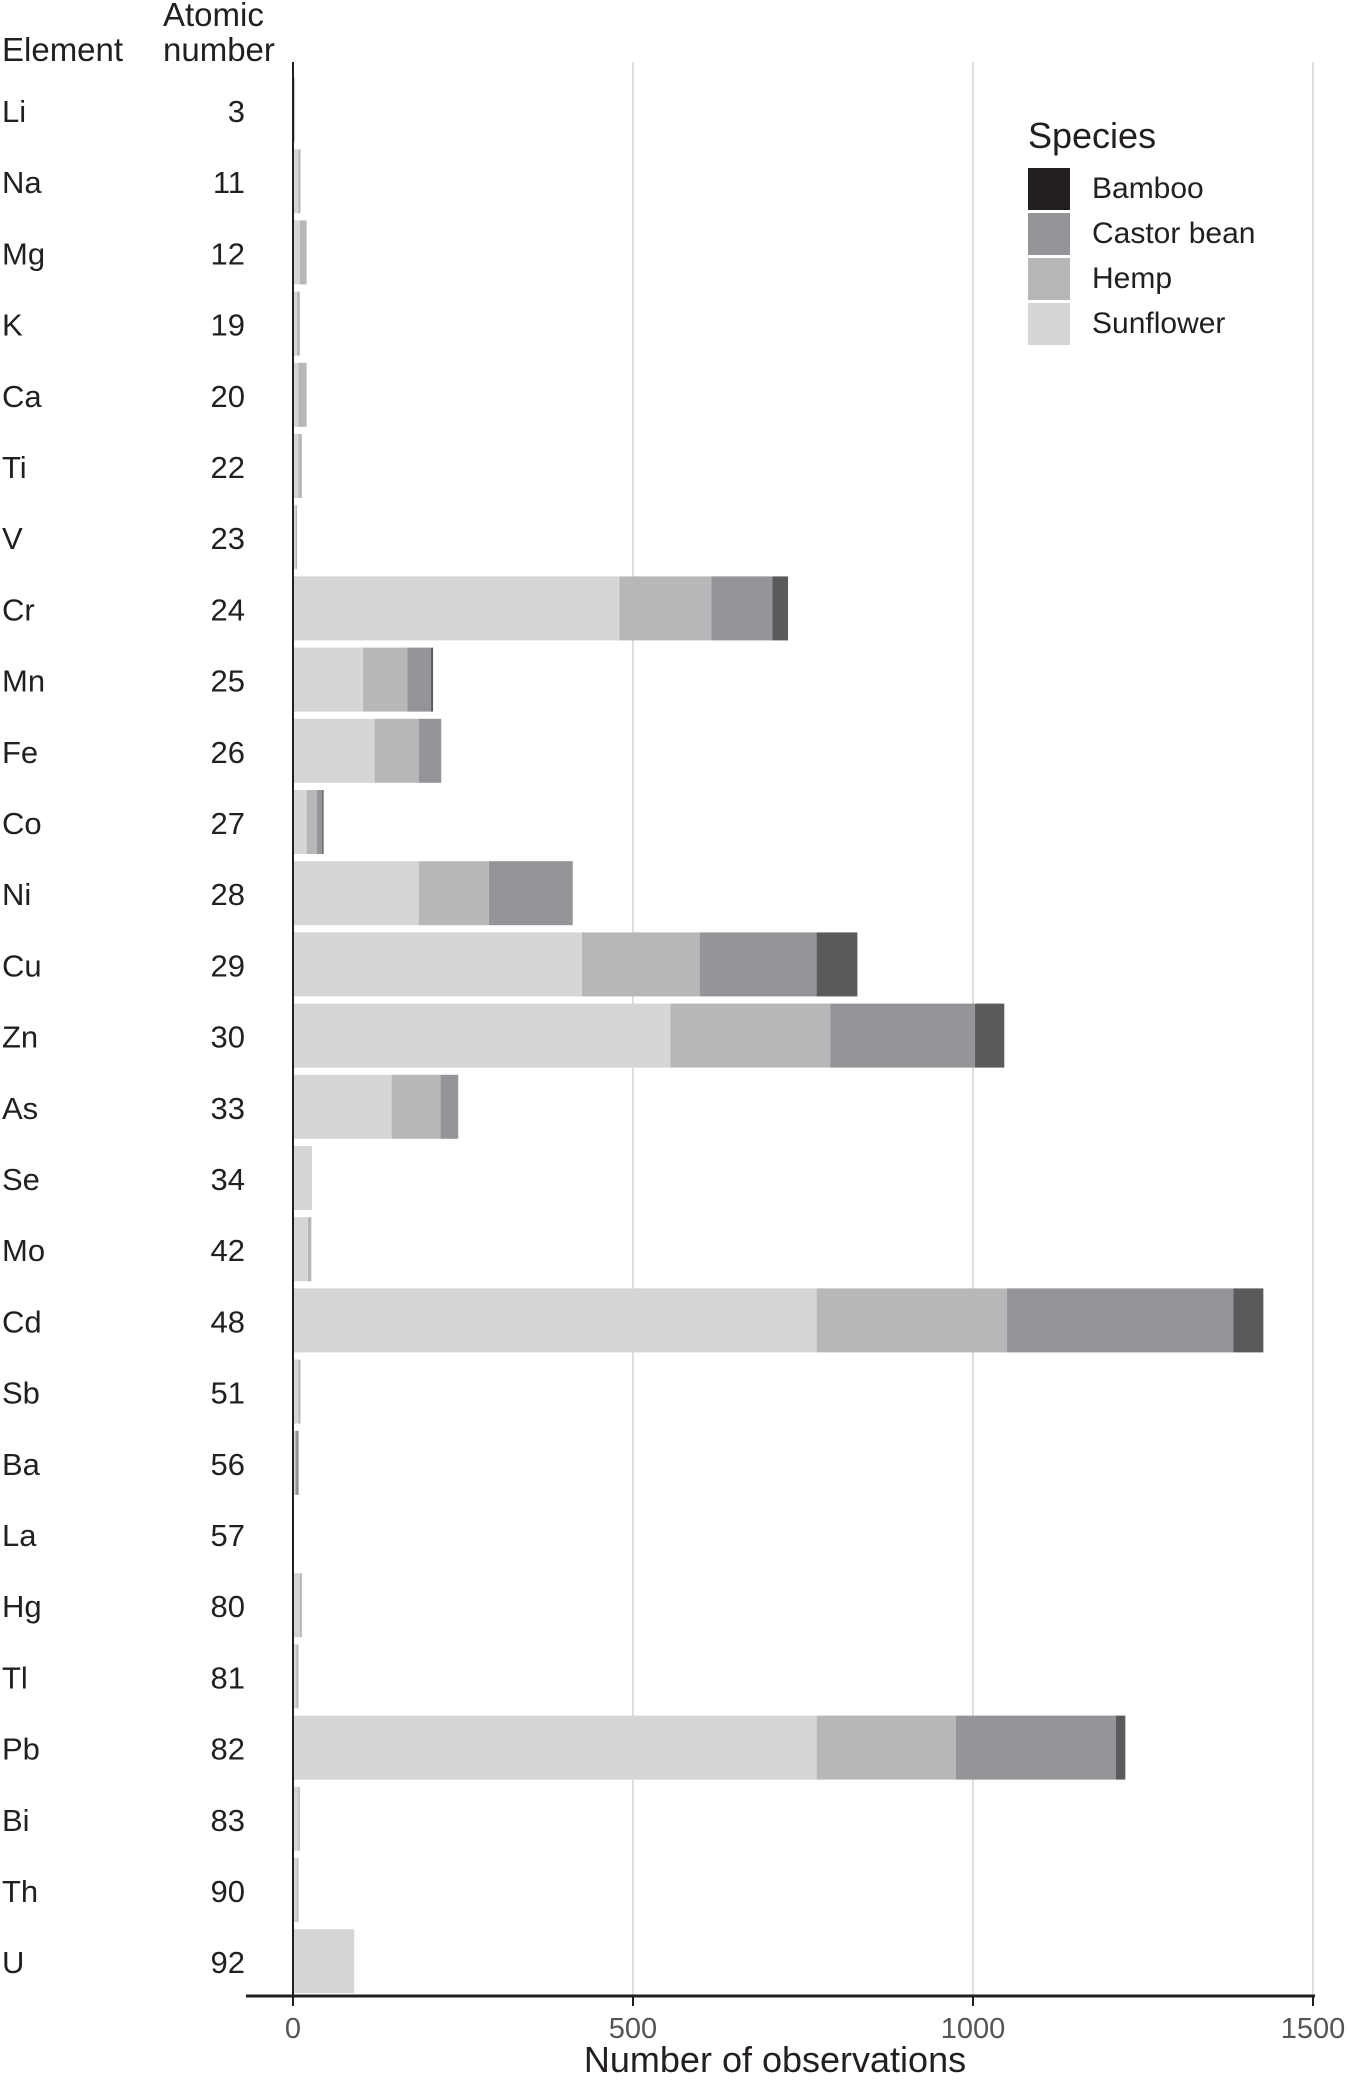  I want to click on element-label: Zn, so click(20, 1037).